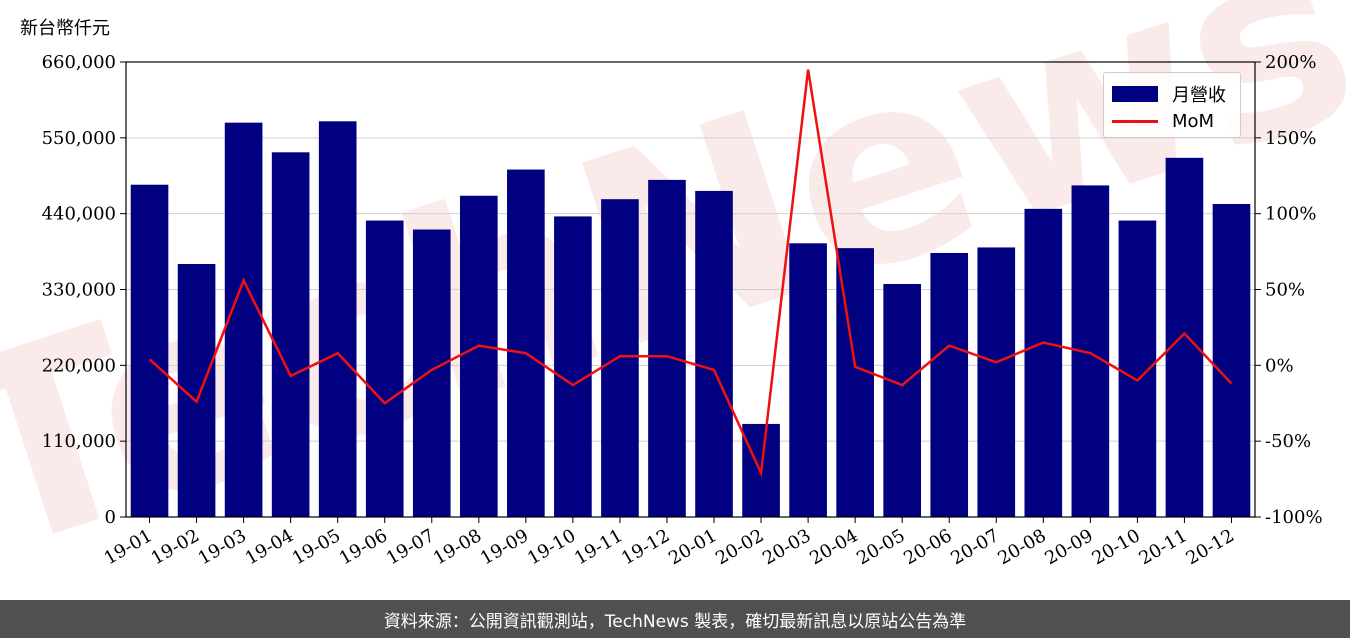  Describe the element at coordinates (1290, 214) in the screenshot. I see `y-right-tick-label: 100%` at that location.